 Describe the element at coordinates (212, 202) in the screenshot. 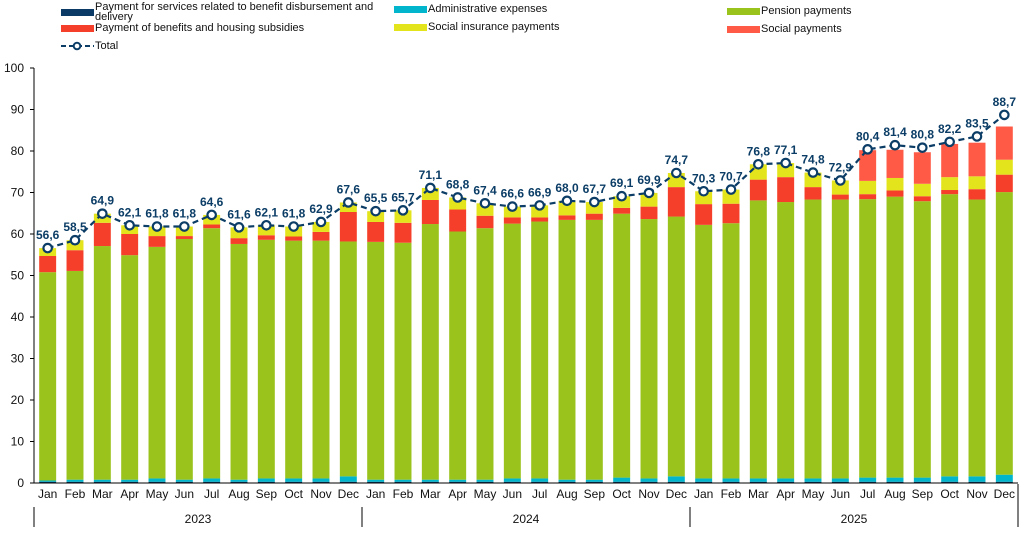

I see `total-data-label: 64,6` at that location.